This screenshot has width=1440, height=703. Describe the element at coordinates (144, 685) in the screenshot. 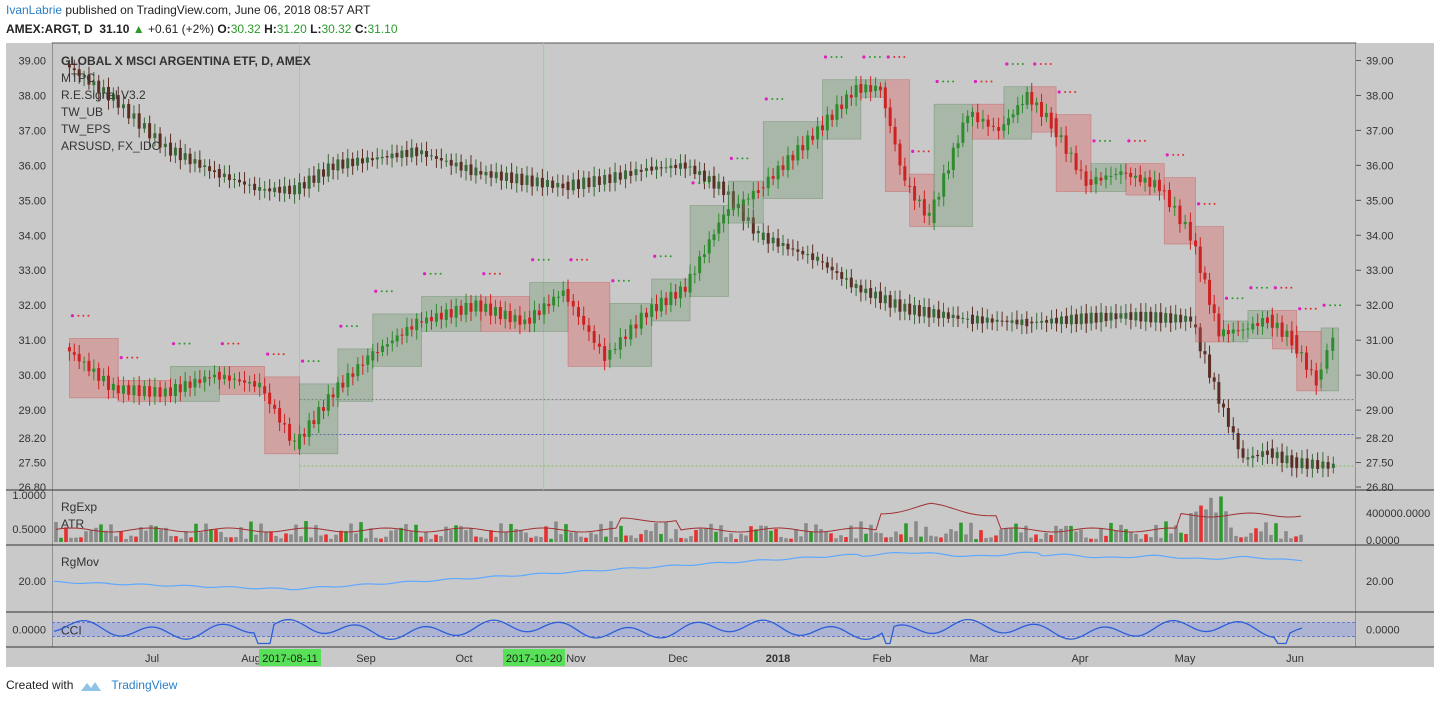

I see `tradingview-link: TradingView` at that location.